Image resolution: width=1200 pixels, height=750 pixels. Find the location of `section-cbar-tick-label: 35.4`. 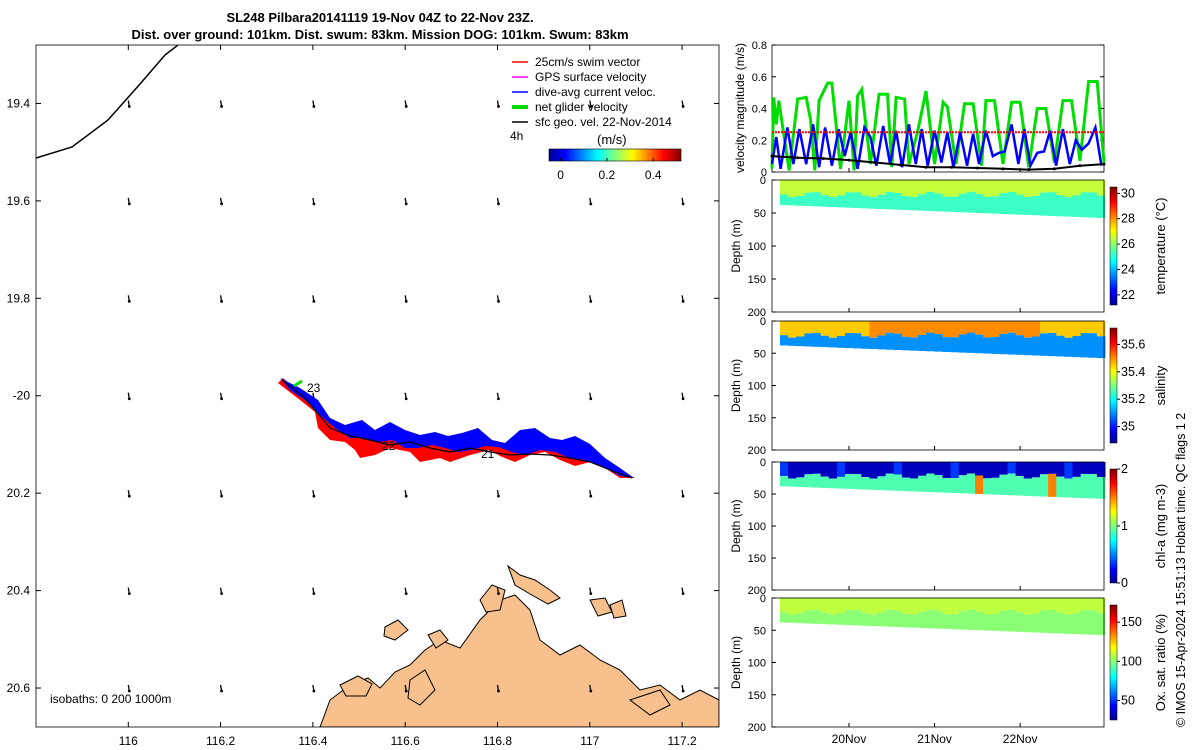

section-cbar-tick-label: 35.4 is located at coordinates (1133, 372).